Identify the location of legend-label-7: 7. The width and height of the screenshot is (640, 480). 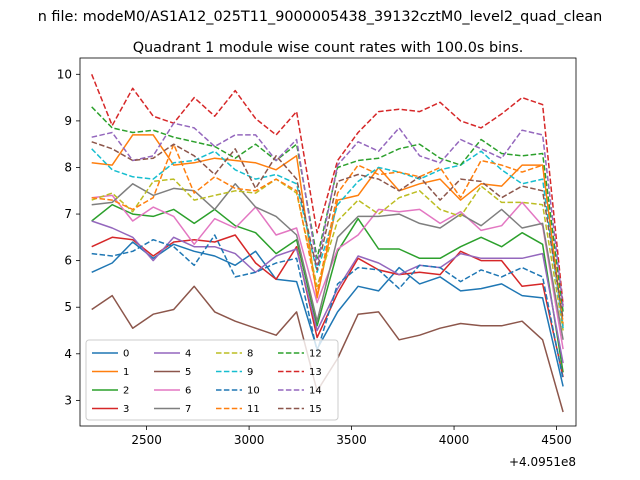
(188, 409).